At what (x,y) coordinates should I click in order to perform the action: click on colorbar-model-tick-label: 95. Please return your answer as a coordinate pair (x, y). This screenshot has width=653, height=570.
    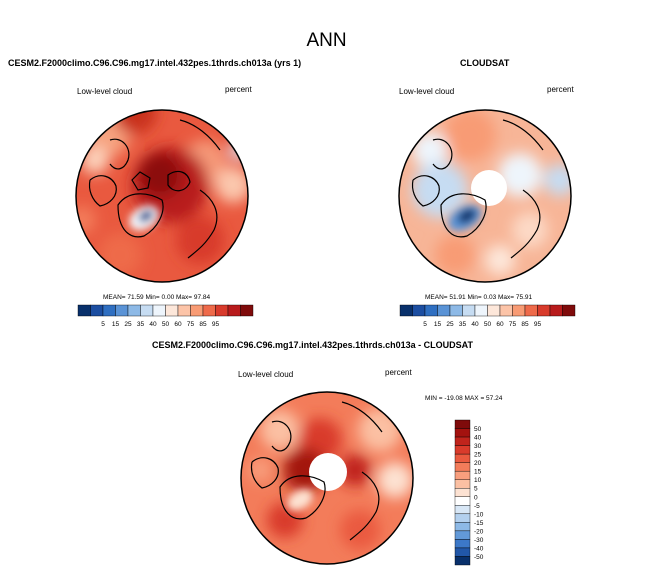
    Looking at the image, I should click on (216, 324).